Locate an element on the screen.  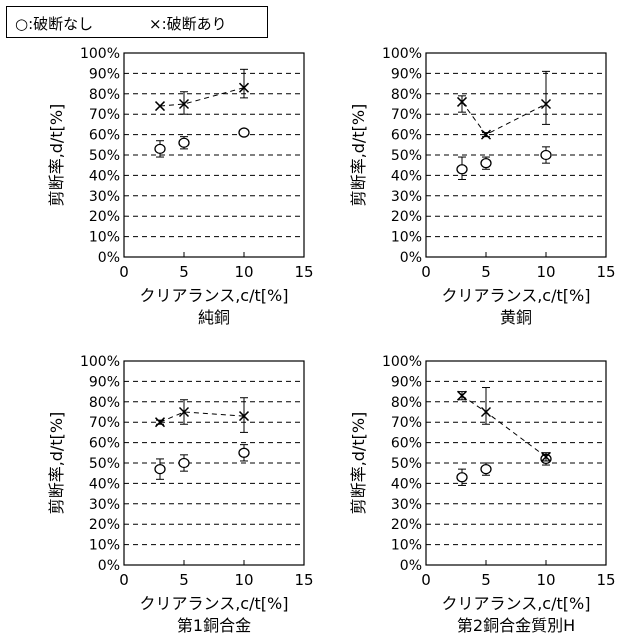
chart-title: 純銅 is located at coordinates (214, 317).